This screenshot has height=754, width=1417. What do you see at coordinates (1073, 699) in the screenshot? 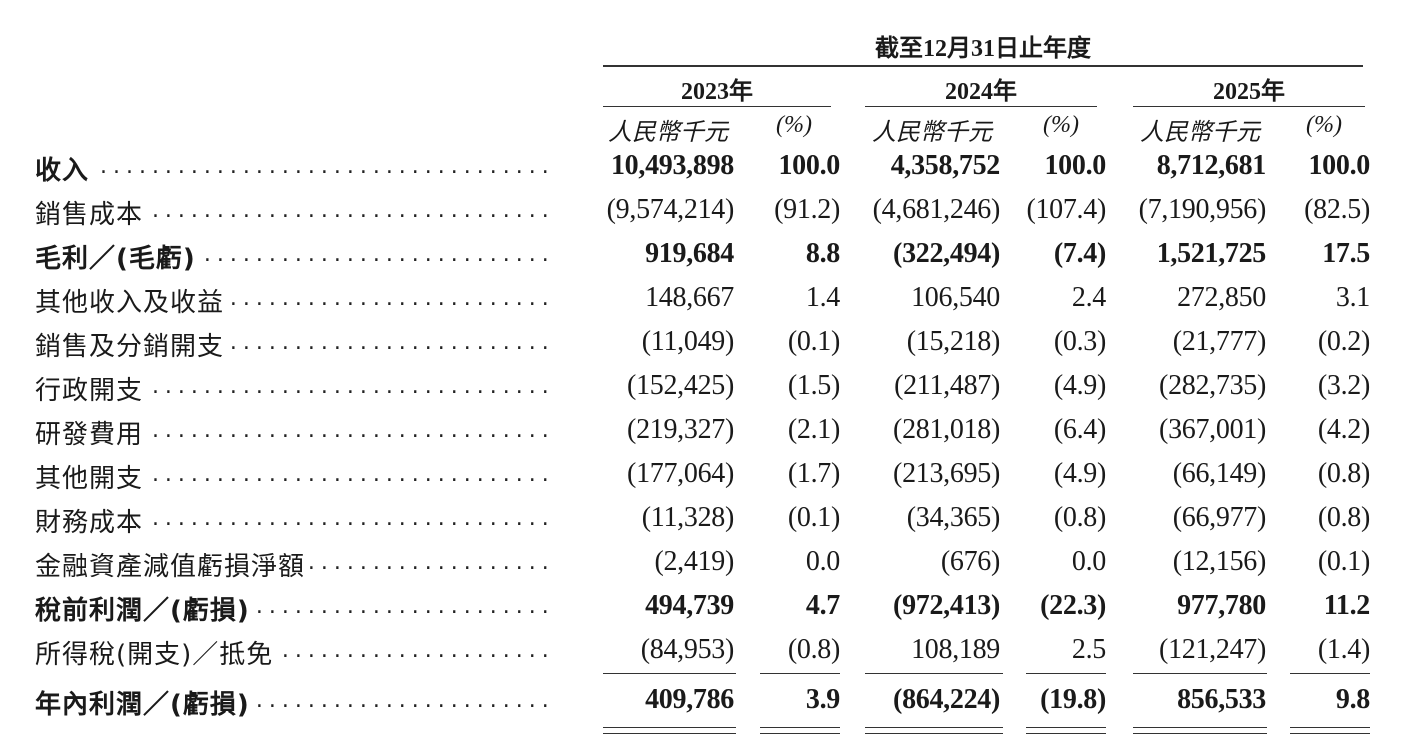
I see `pct-2024: (19.8)` at bounding box center [1073, 699].